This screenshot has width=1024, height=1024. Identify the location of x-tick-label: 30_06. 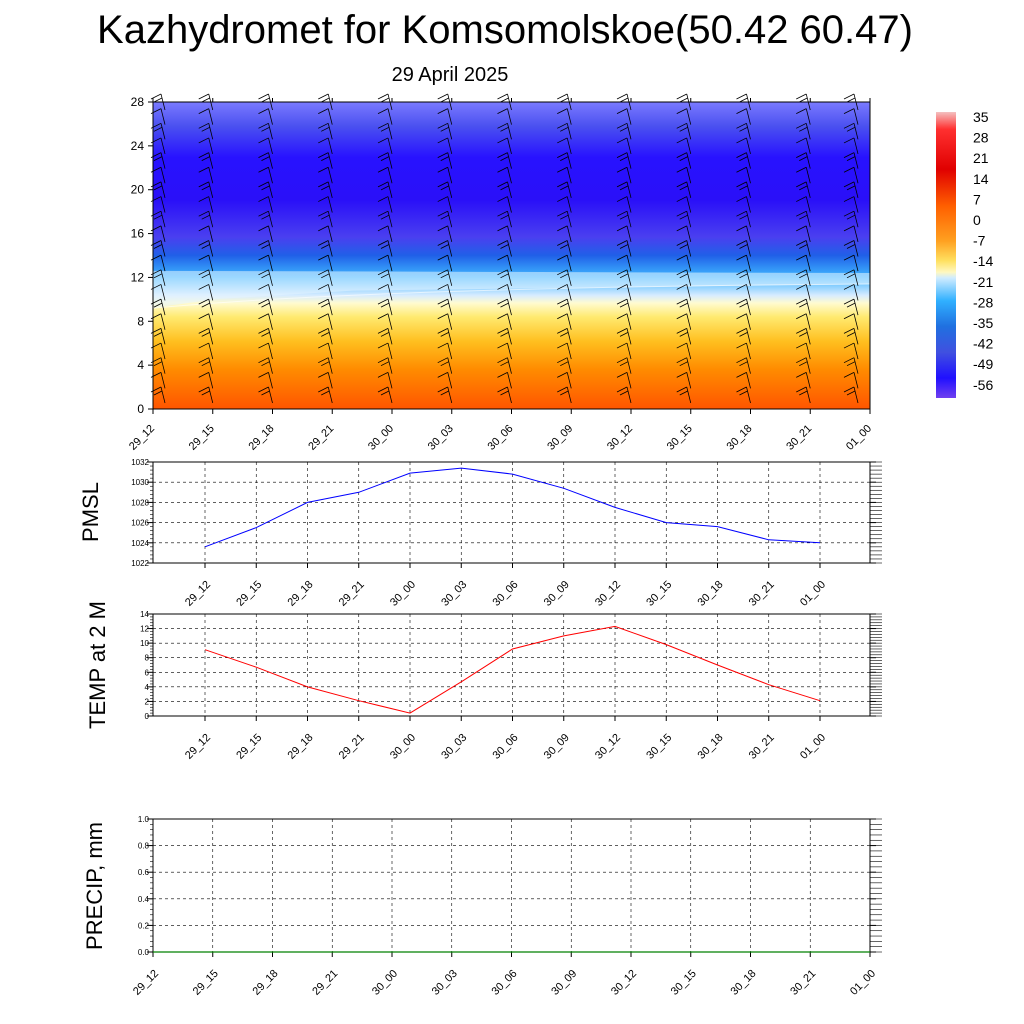
(506, 594).